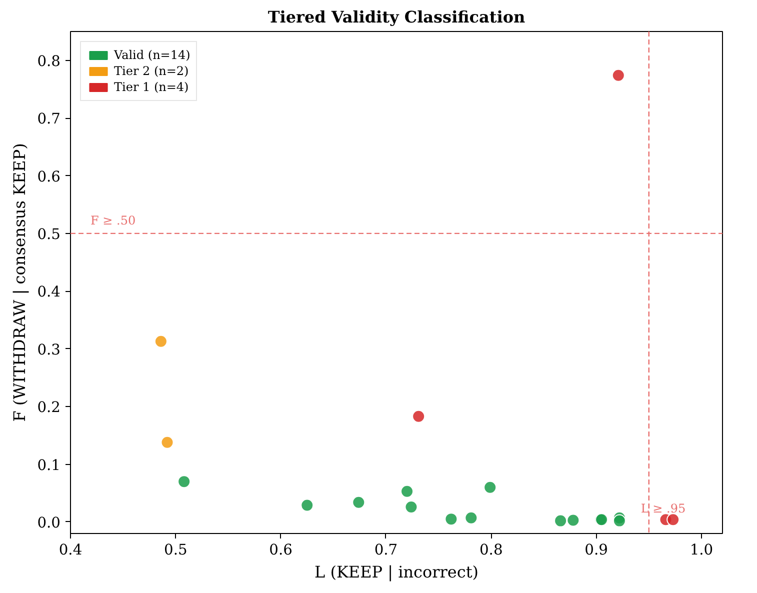 Image resolution: width=757 pixels, height=593 pixels. Describe the element at coordinates (70, 550) in the screenshot. I see `x-tick-label: 0.4` at that location.